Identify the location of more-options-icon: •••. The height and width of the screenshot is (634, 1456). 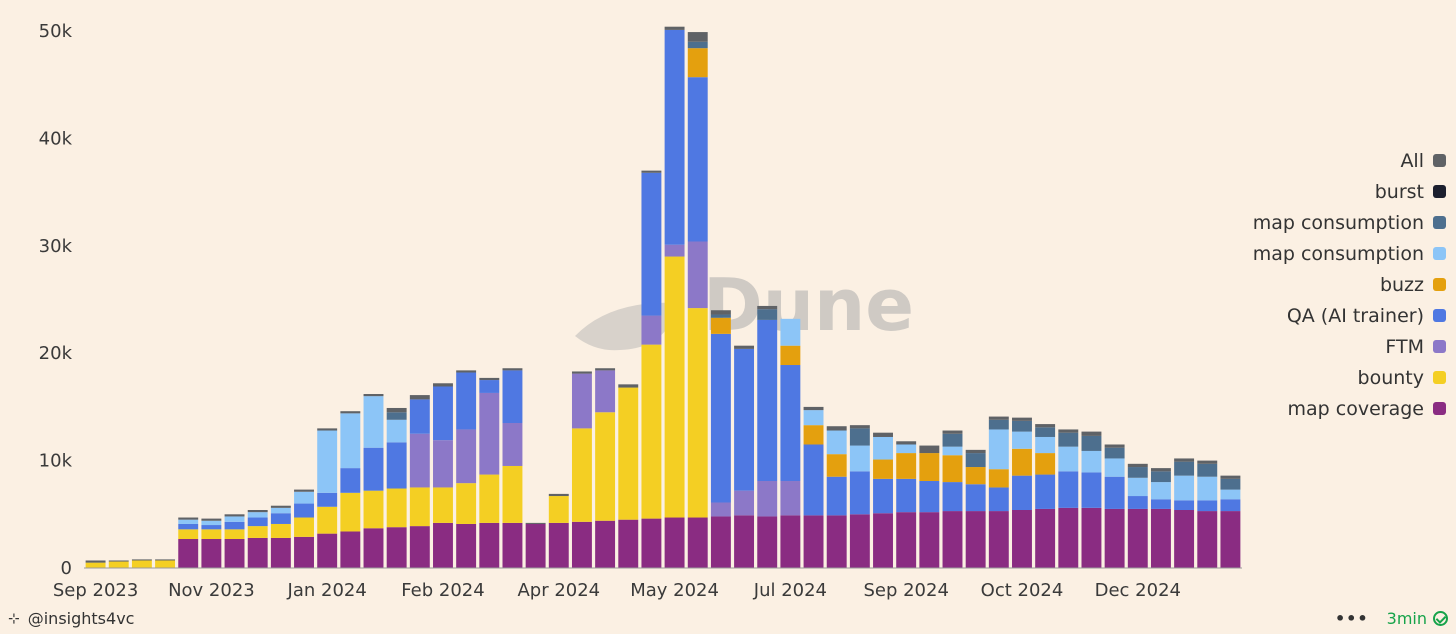
(1351, 618).